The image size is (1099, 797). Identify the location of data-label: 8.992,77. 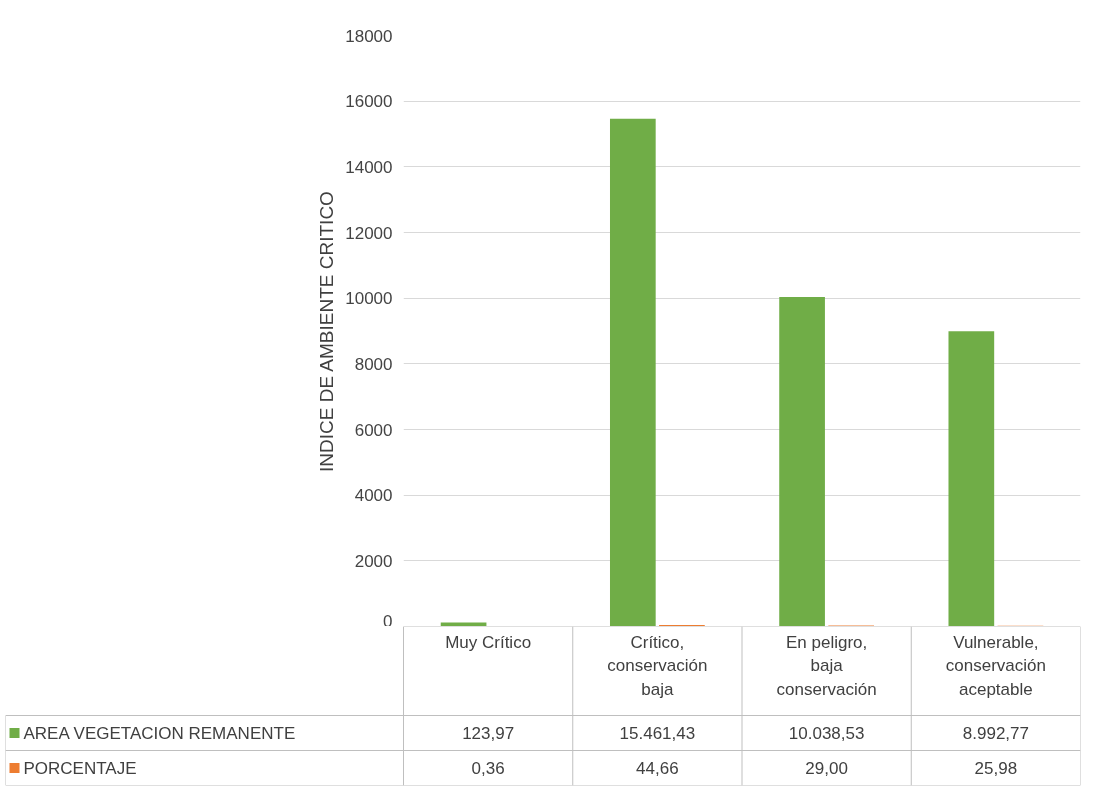
(995, 733).